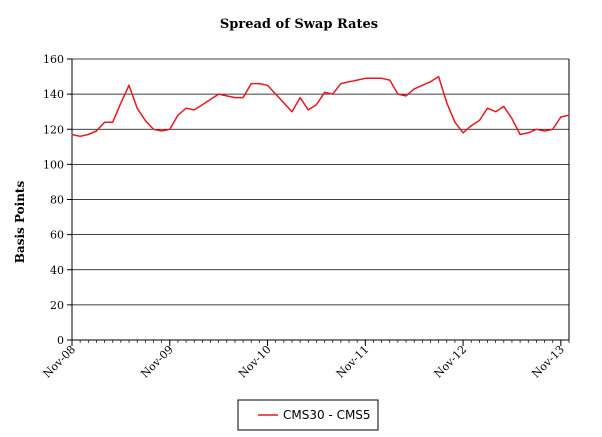  I want to click on x-tick-label: Nov-09, so click(157, 362).